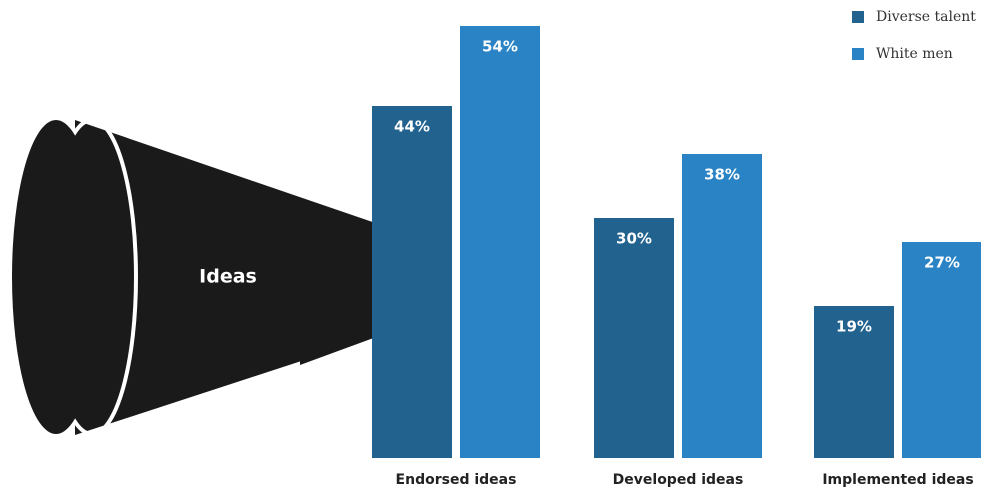  What do you see at coordinates (942, 263) in the screenshot?
I see `data-label: 27%` at bounding box center [942, 263].